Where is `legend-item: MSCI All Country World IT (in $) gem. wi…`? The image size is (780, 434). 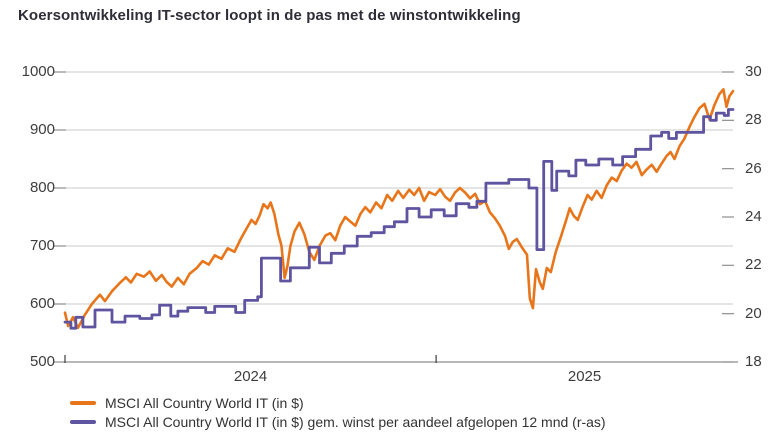 legend-item: MSCI All Country World IT (in $) gem. wi… is located at coordinates (338, 421).